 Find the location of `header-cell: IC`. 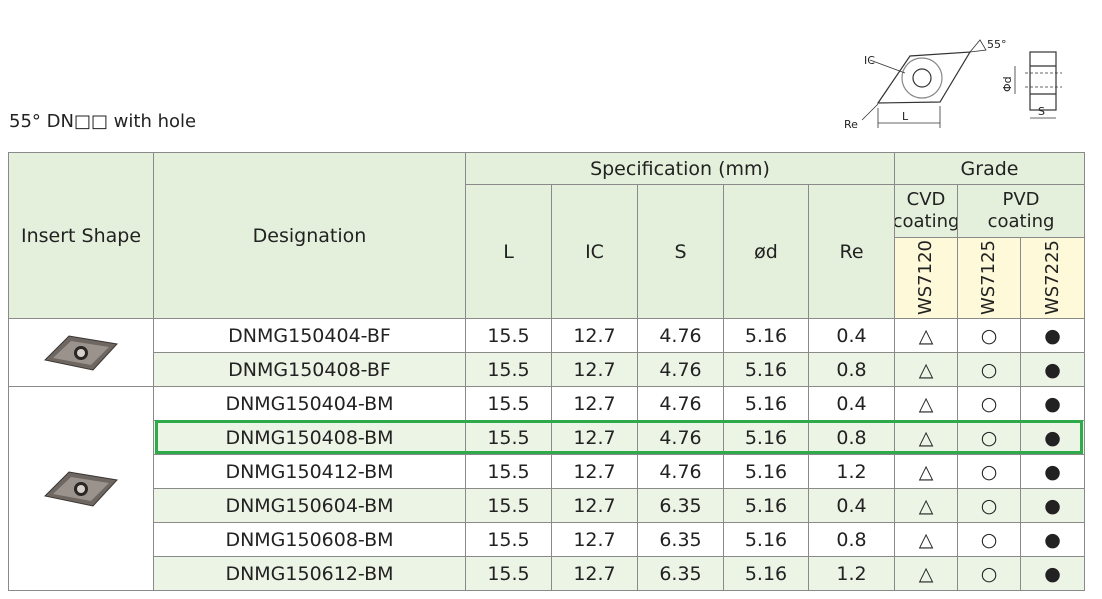

header-cell: IC is located at coordinates (594, 251).